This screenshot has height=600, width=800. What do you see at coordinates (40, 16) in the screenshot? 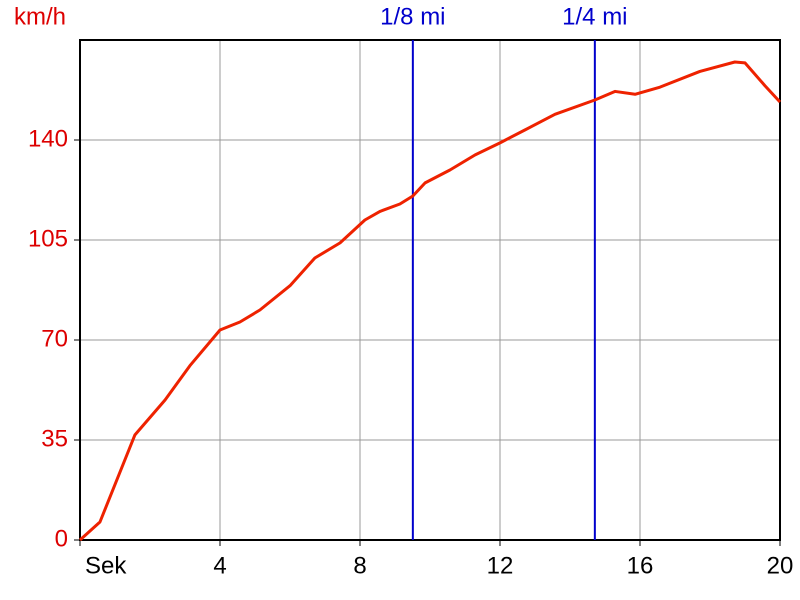
I see `y-axis-label: km/h` at bounding box center [40, 16].